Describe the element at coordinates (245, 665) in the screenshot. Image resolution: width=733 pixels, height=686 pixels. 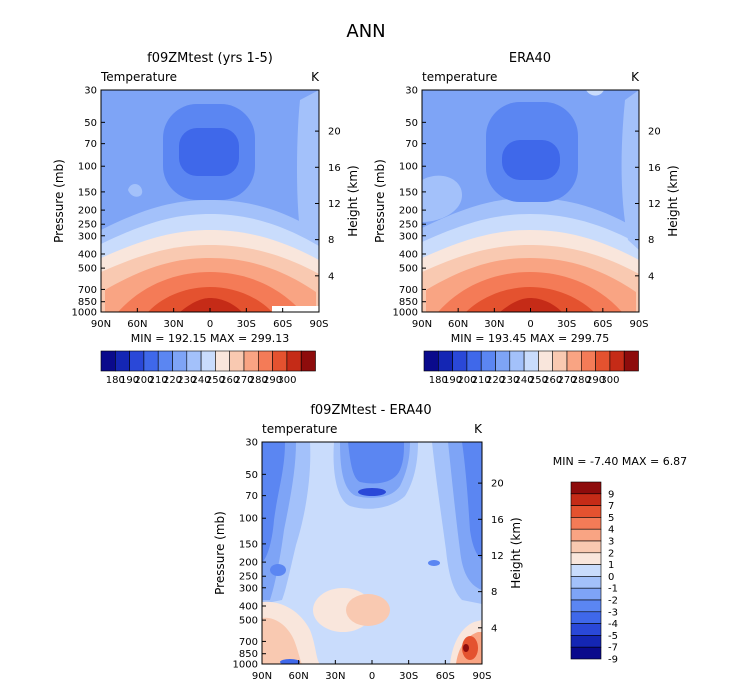
I see `panel-diff-ytick-label: 1000` at that location.